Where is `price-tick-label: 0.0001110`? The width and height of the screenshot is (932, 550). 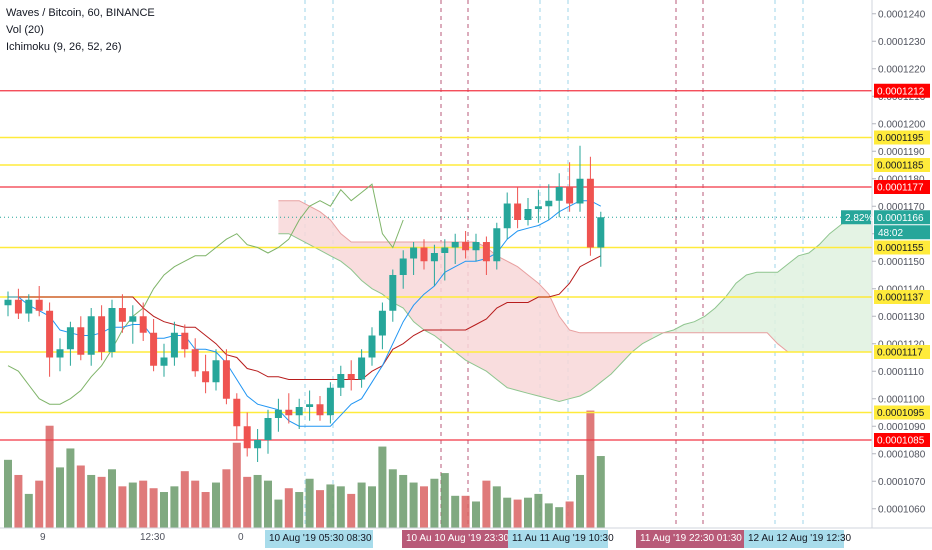
price-tick-label: 0.0001110 is located at coordinates (901, 372).